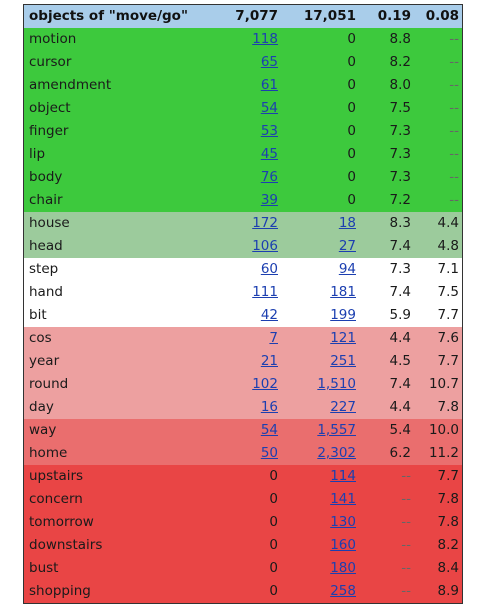  What do you see at coordinates (347, 246) in the screenshot?
I see `freq-2-link: 27` at bounding box center [347, 246].